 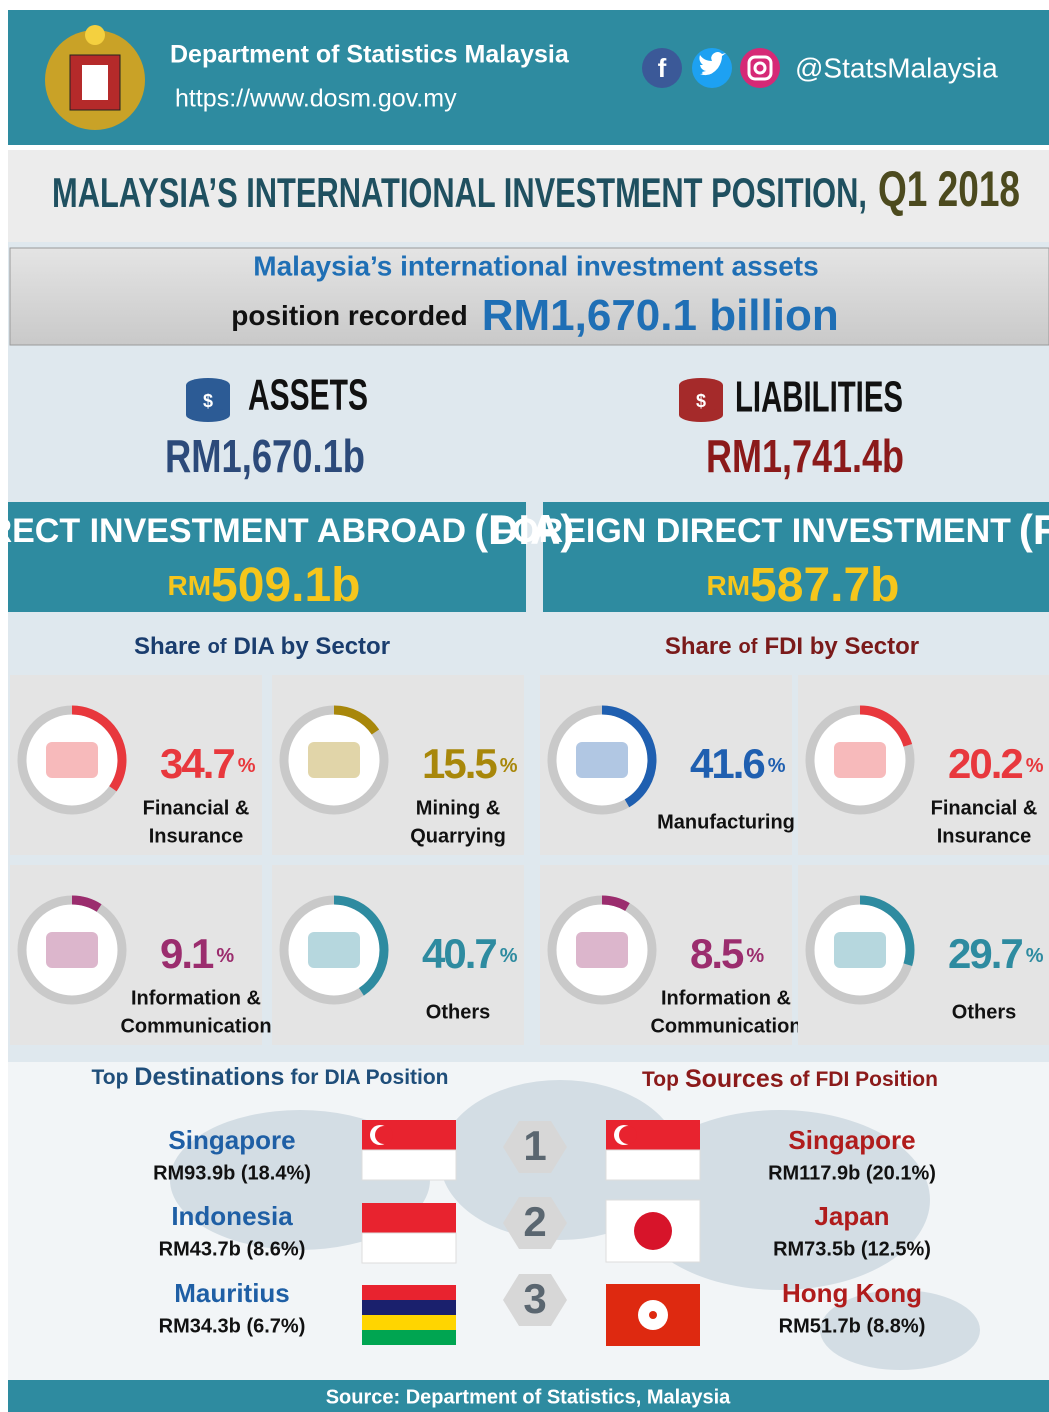 What do you see at coordinates (459, 953) in the screenshot?
I see `share-value: 40.7` at bounding box center [459, 953].